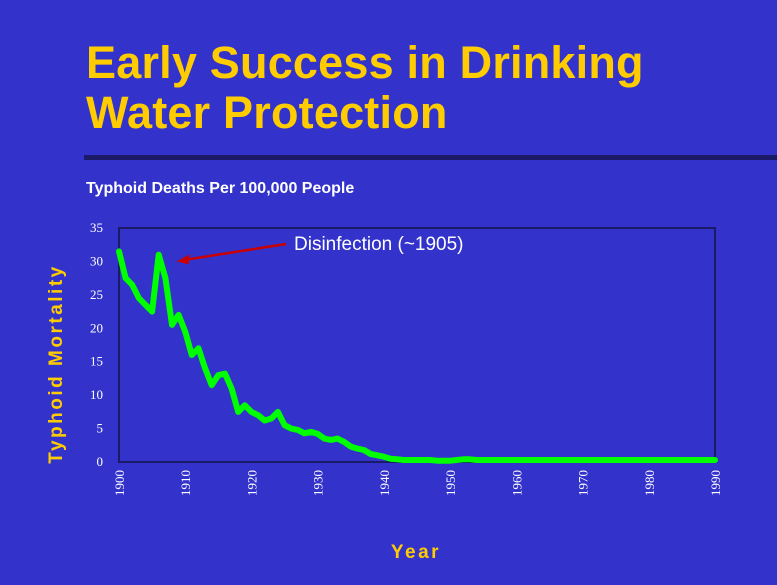 The height and width of the screenshot is (585, 777). I want to click on annotations: Disinfection (~1905), so click(320, 249).